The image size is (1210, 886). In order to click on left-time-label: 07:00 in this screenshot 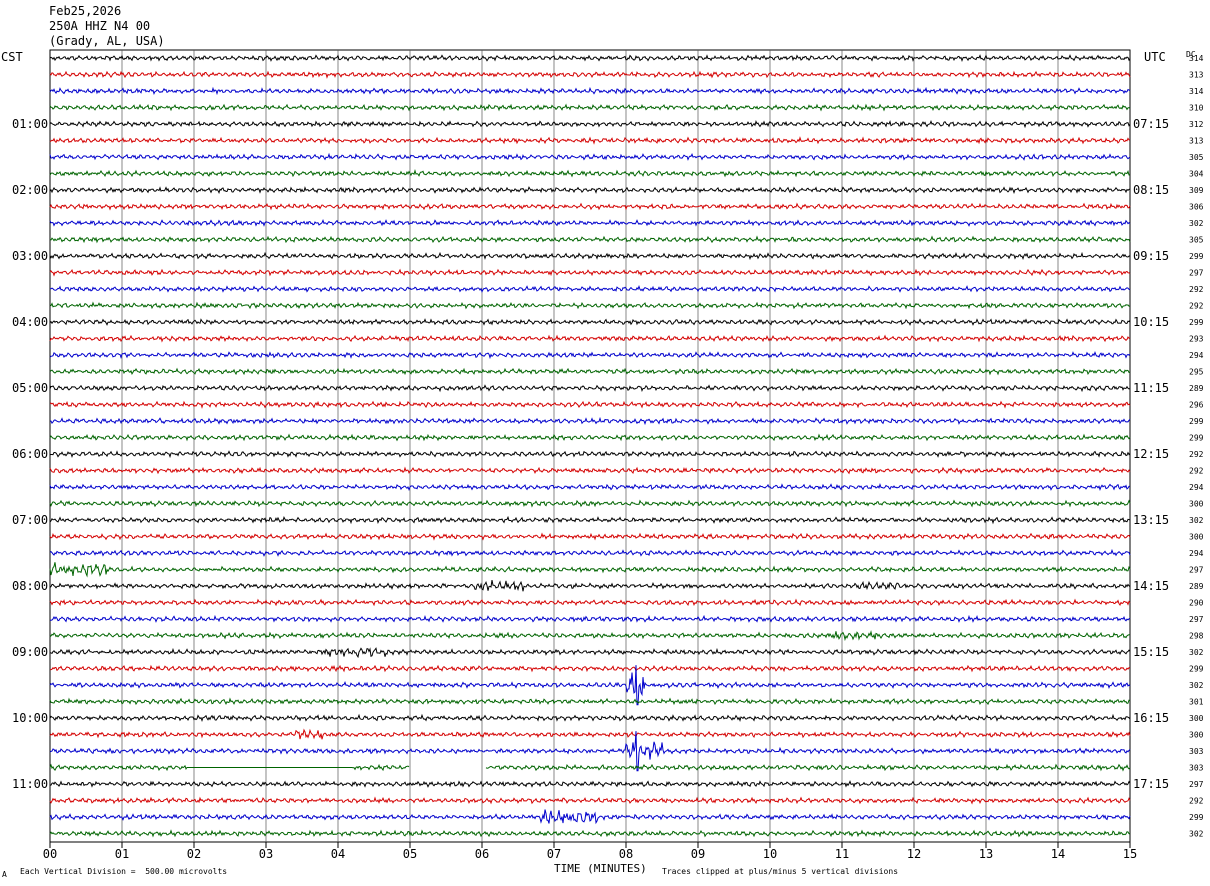, I will do `click(30, 520)`.